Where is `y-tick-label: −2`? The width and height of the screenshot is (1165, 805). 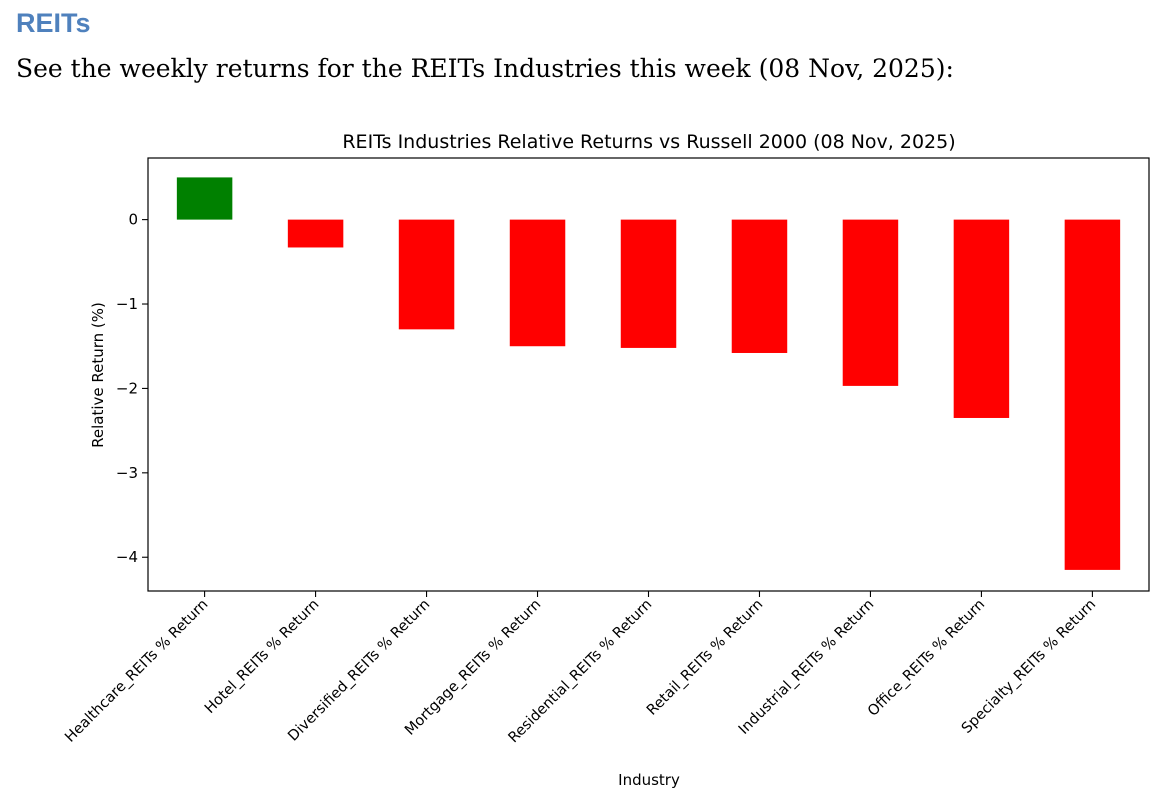
y-tick-label: −2 is located at coordinates (127, 388).